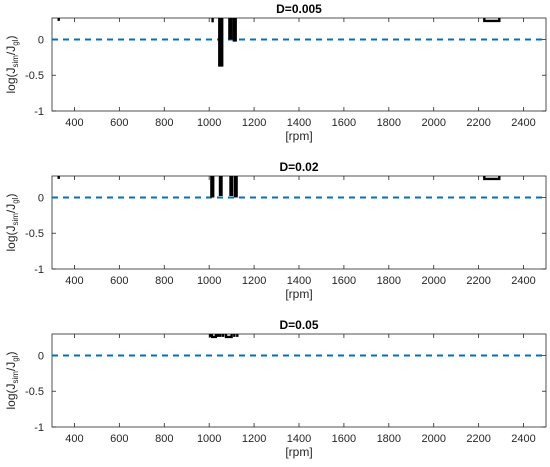 The image size is (550, 467). I want to click on chart-title: D=0.005, so click(299, 9).